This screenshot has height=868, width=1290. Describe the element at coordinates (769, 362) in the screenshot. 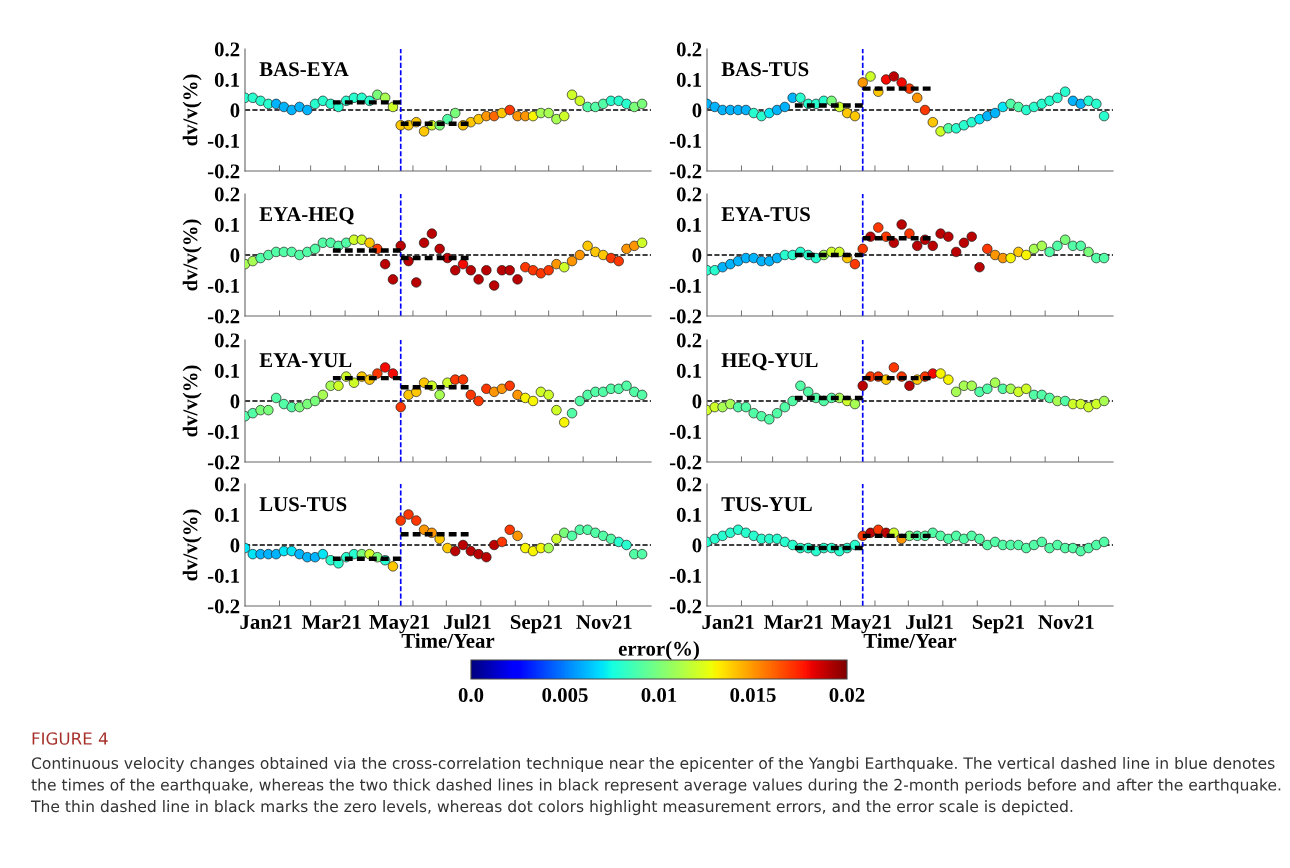

I see `text: HEQ-YUL` at that location.